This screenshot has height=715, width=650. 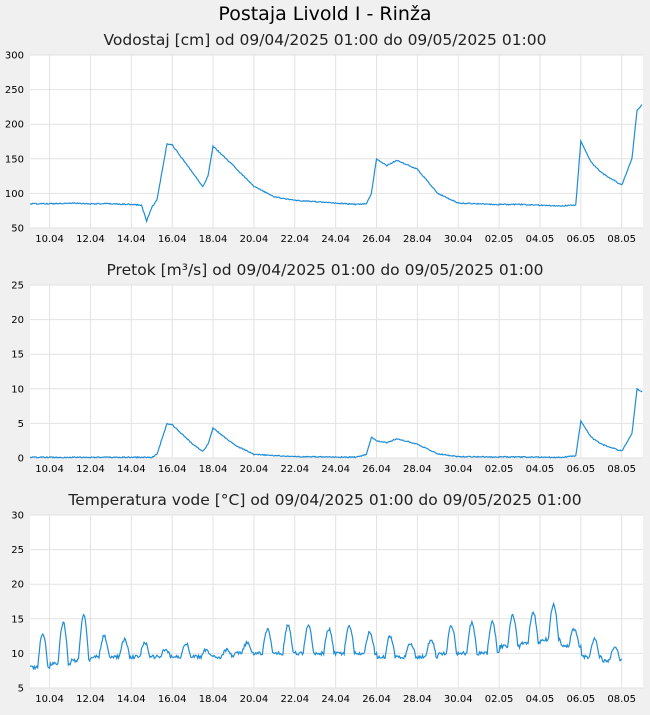 I want to click on y-tick-label: 200, so click(x=14, y=125).